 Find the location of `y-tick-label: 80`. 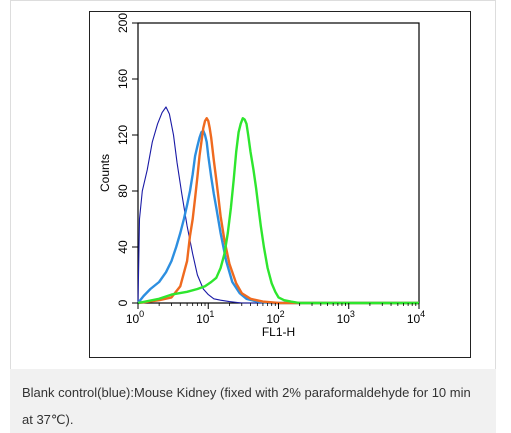

y-tick-label: 80 is located at coordinates (123, 191).